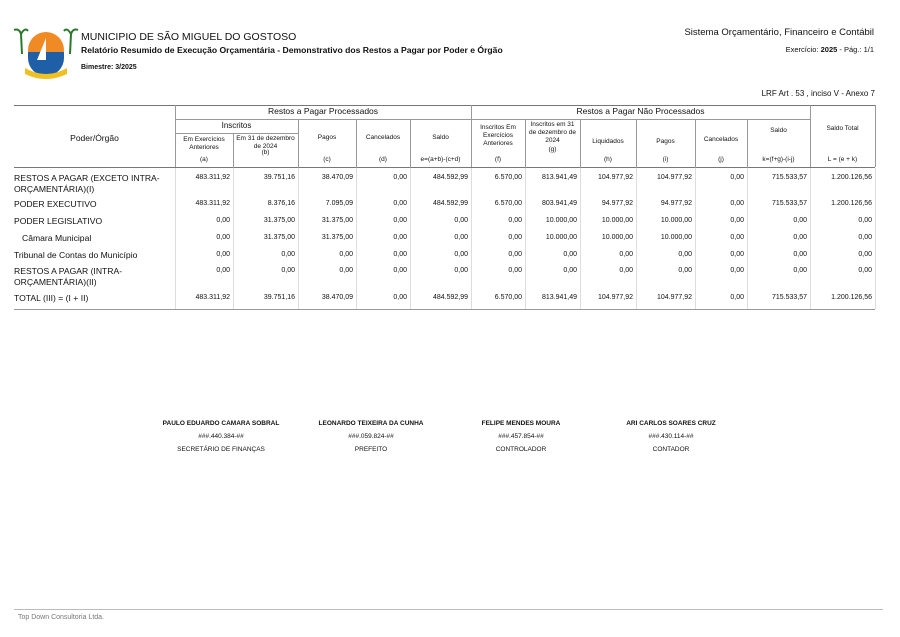 Image resolution: width=900 pixels, height=637 pixels. I want to click on first-column-header: Poder/Órgão, so click(94, 138).